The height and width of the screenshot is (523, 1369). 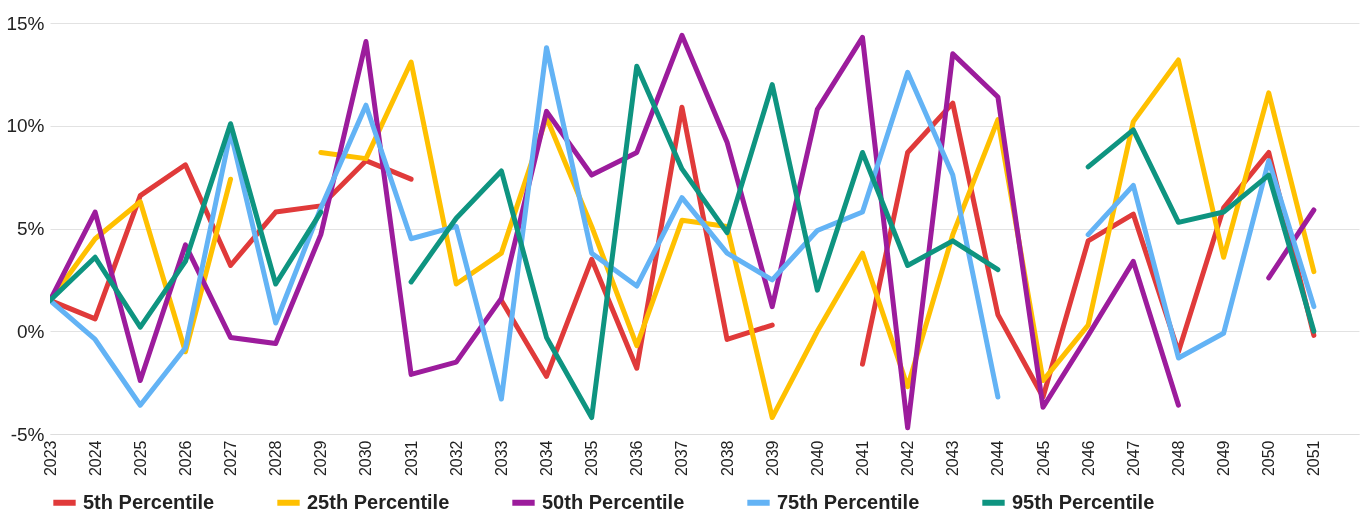 What do you see at coordinates (140, 458) in the screenshot?
I see `x-tick-label: 2025` at bounding box center [140, 458].